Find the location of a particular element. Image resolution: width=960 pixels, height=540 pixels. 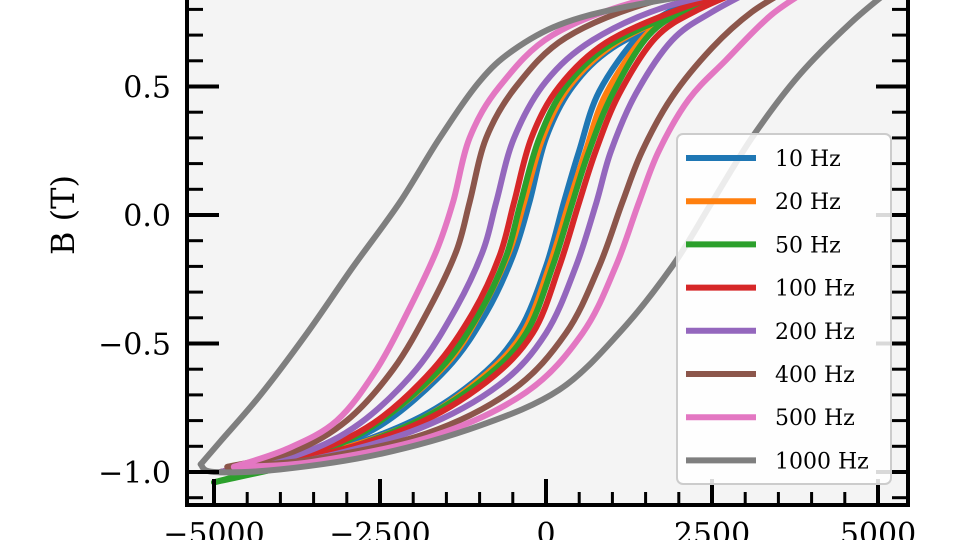

legend-box is located at coordinates (784, 309).